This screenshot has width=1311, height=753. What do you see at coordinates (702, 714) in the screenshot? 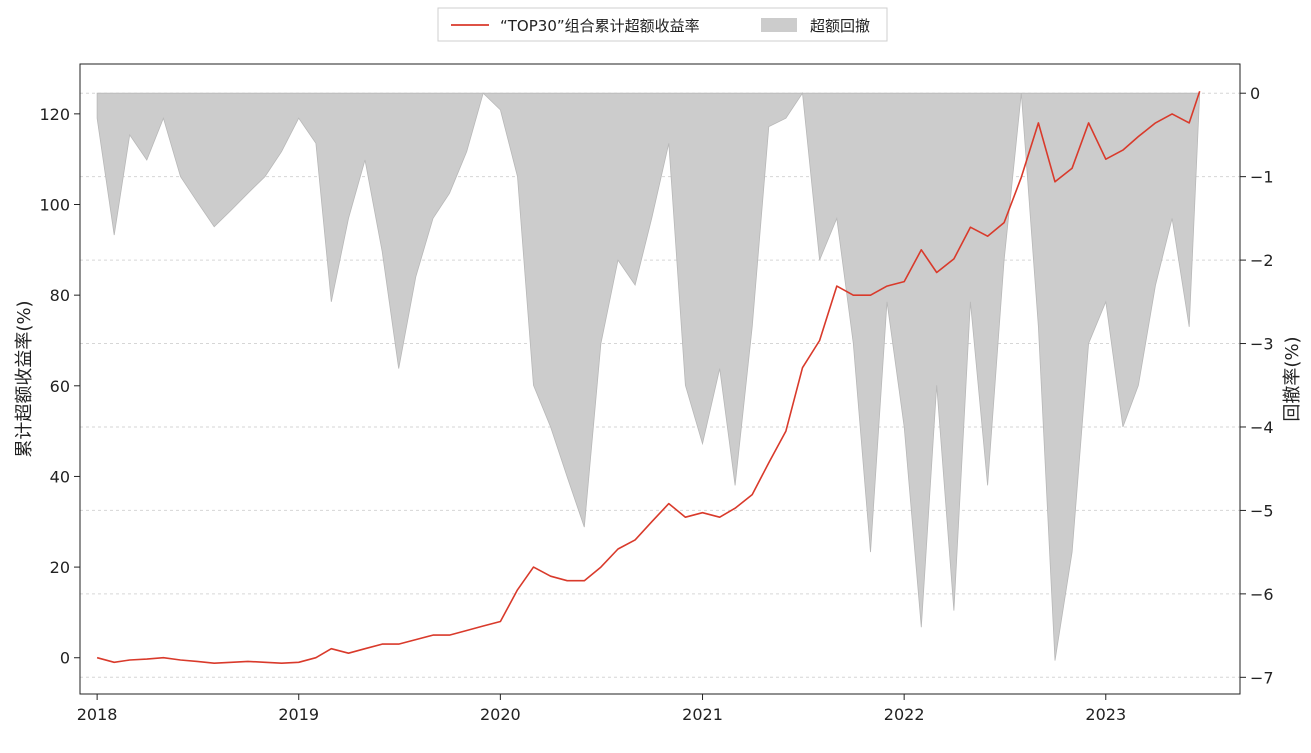
I see `x-tick-label: 2021` at bounding box center [702, 714].